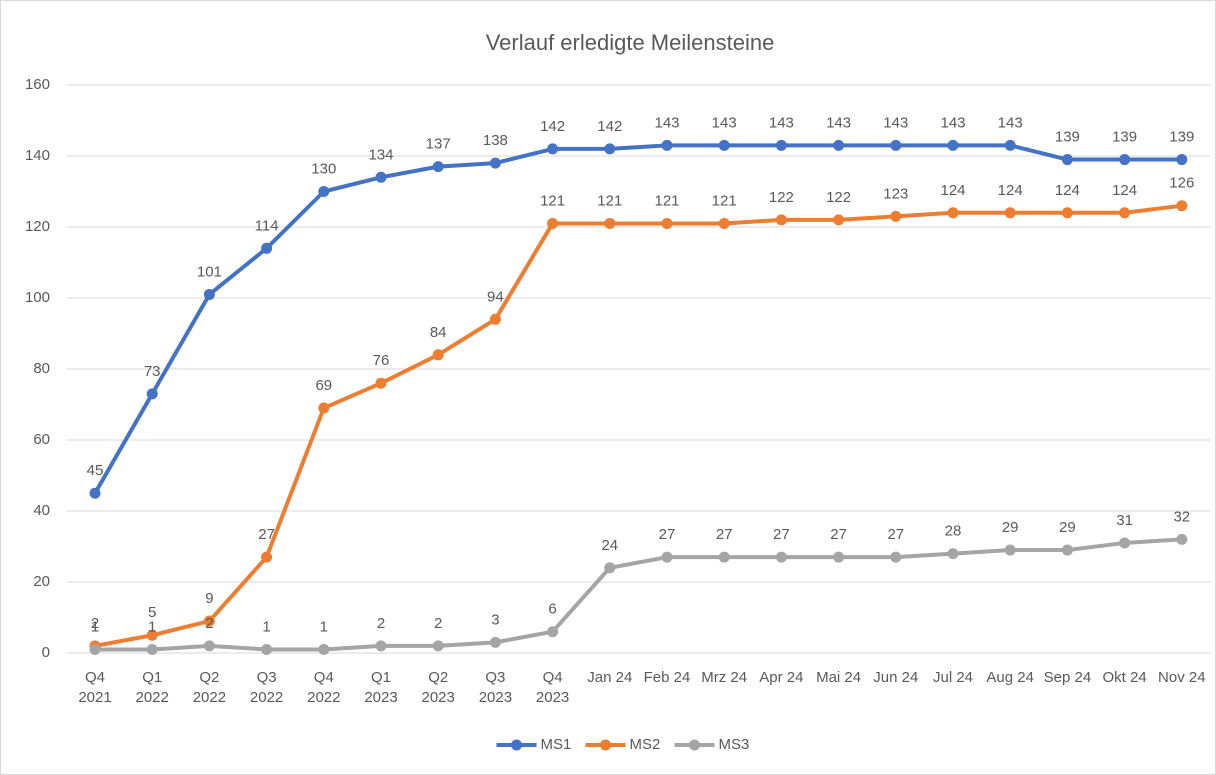 This screenshot has width=1216, height=775. What do you see at coordinates (781, 677) in the screenshot?
I see `x-tick-label: Apr 24` at bounding box center [781, 677].